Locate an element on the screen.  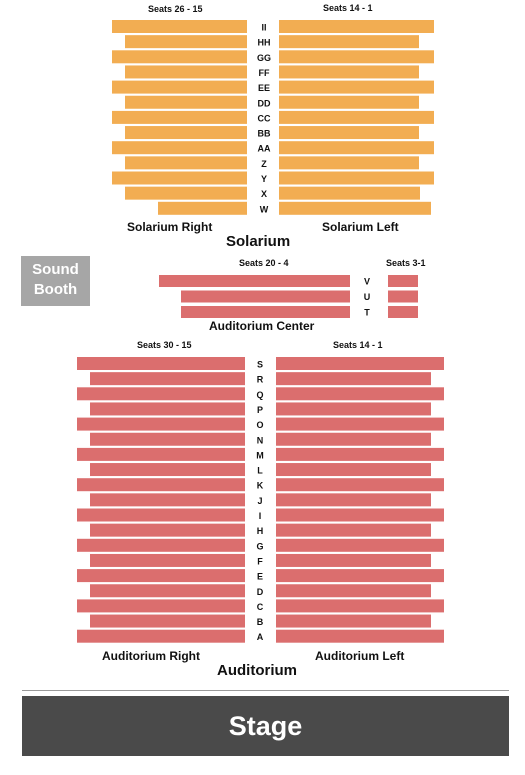
stage-label: Stage is located at coordinates (265, 725).